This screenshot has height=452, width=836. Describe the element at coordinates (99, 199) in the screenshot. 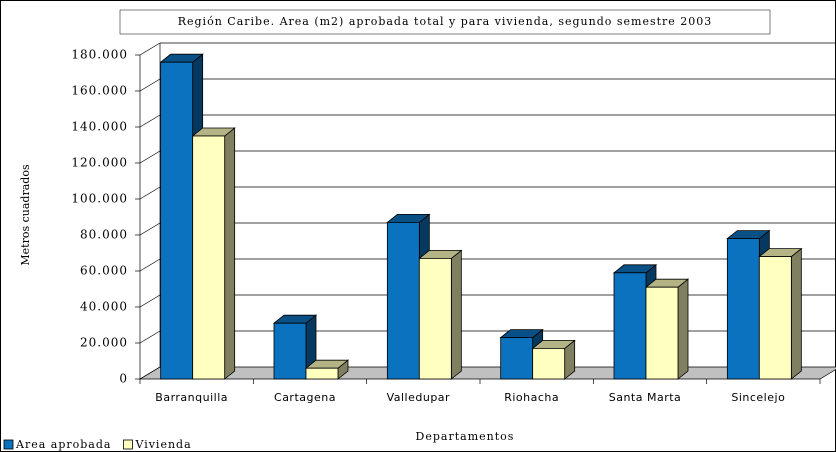

I see `y-tick-label: 100.000` at that location.